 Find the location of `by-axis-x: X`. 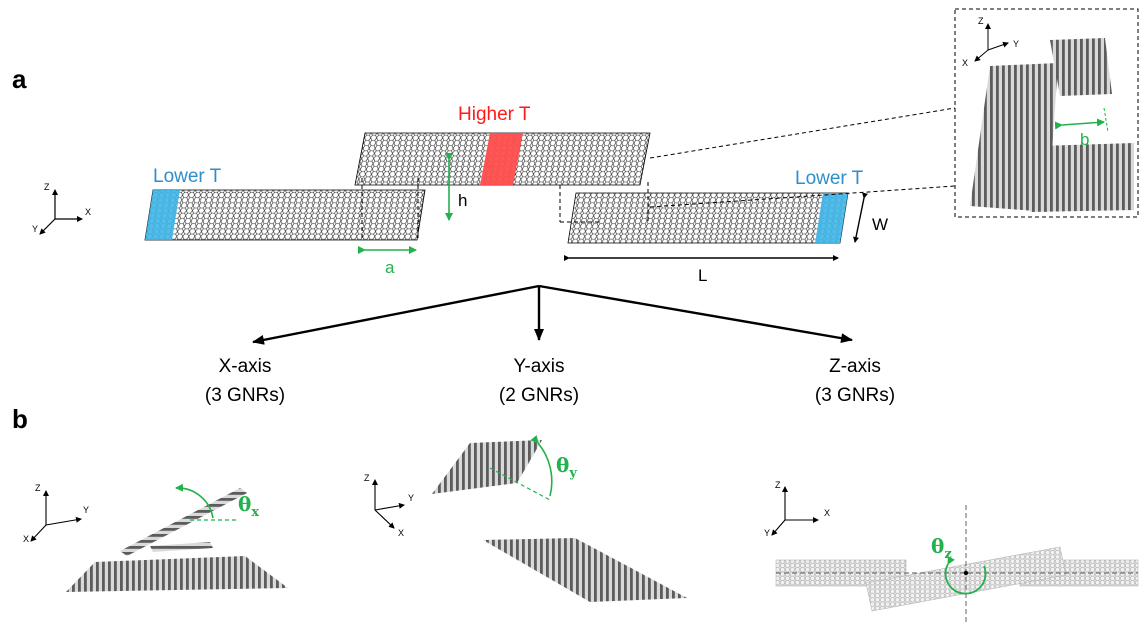

by-axis-x: X is located at coordinates (401, 533).